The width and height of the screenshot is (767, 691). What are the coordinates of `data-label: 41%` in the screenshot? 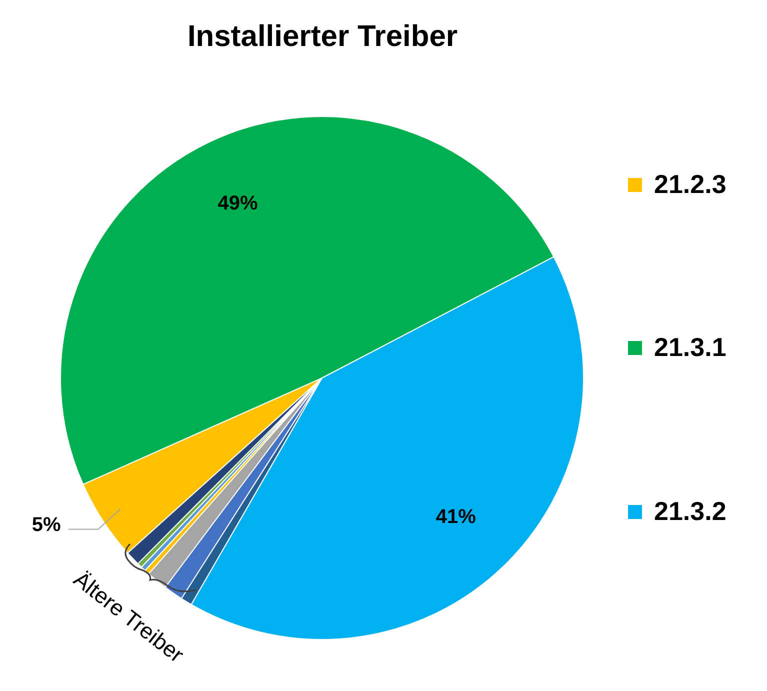 It's located at (456, 517).